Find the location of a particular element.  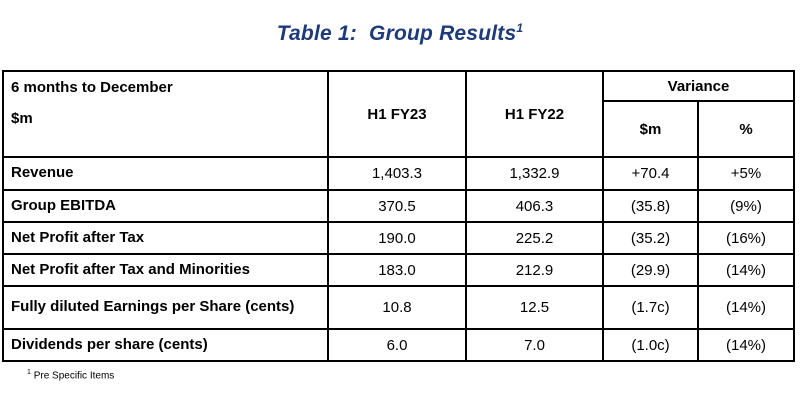

footnote: 1 Pre Specific Items is located at coordinates (413, 375).